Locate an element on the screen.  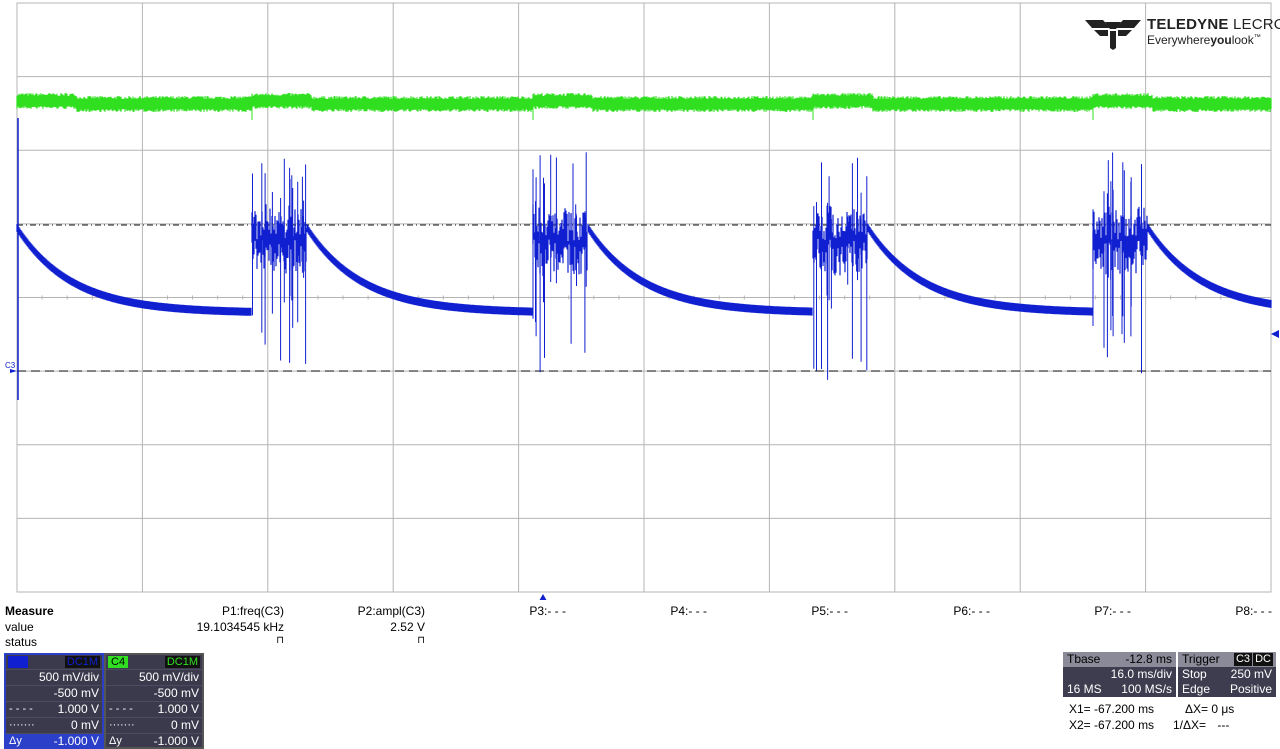
channel-c3-offset-line: -500 mV is located at coordinates (54, 693).